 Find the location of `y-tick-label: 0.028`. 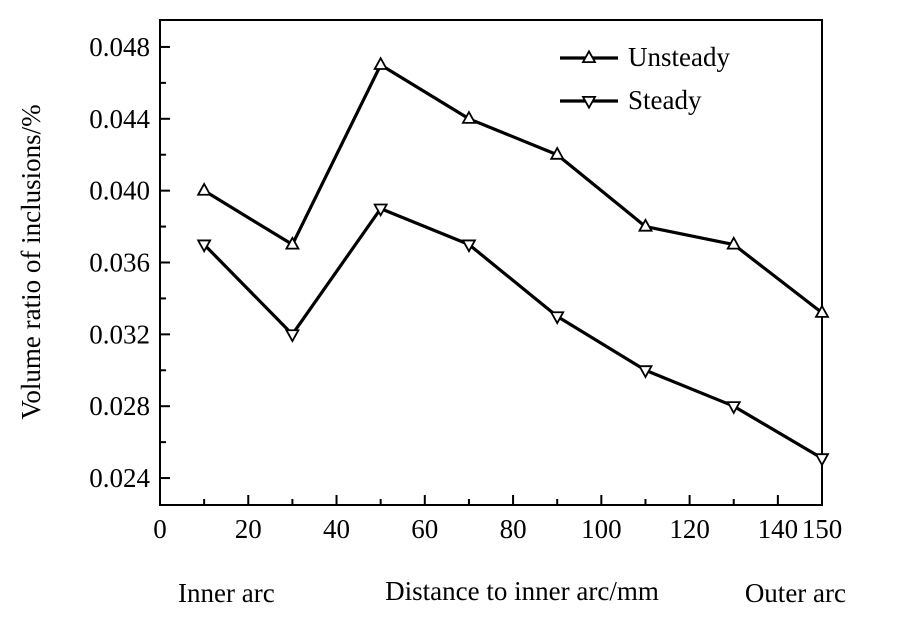

y-tick-label: 0.028 is located at coordinates (119, 406).